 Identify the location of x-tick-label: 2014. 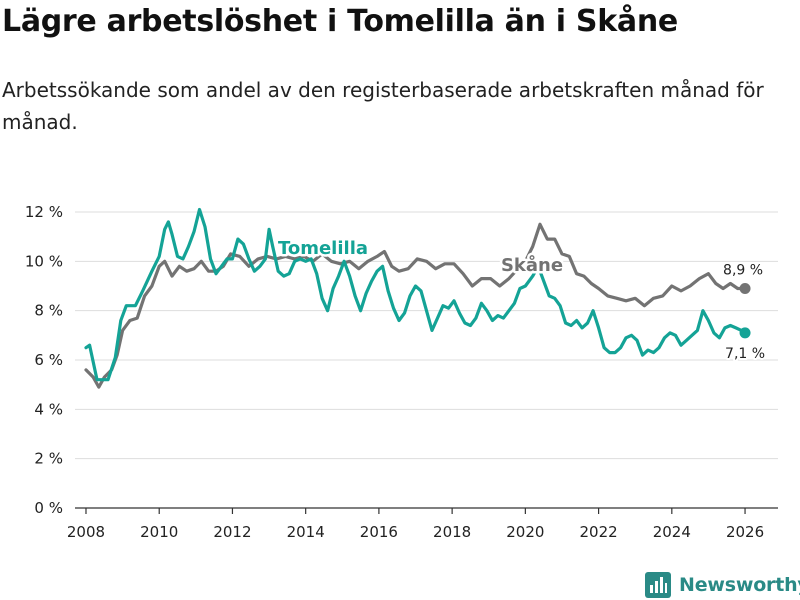
(306, 532).